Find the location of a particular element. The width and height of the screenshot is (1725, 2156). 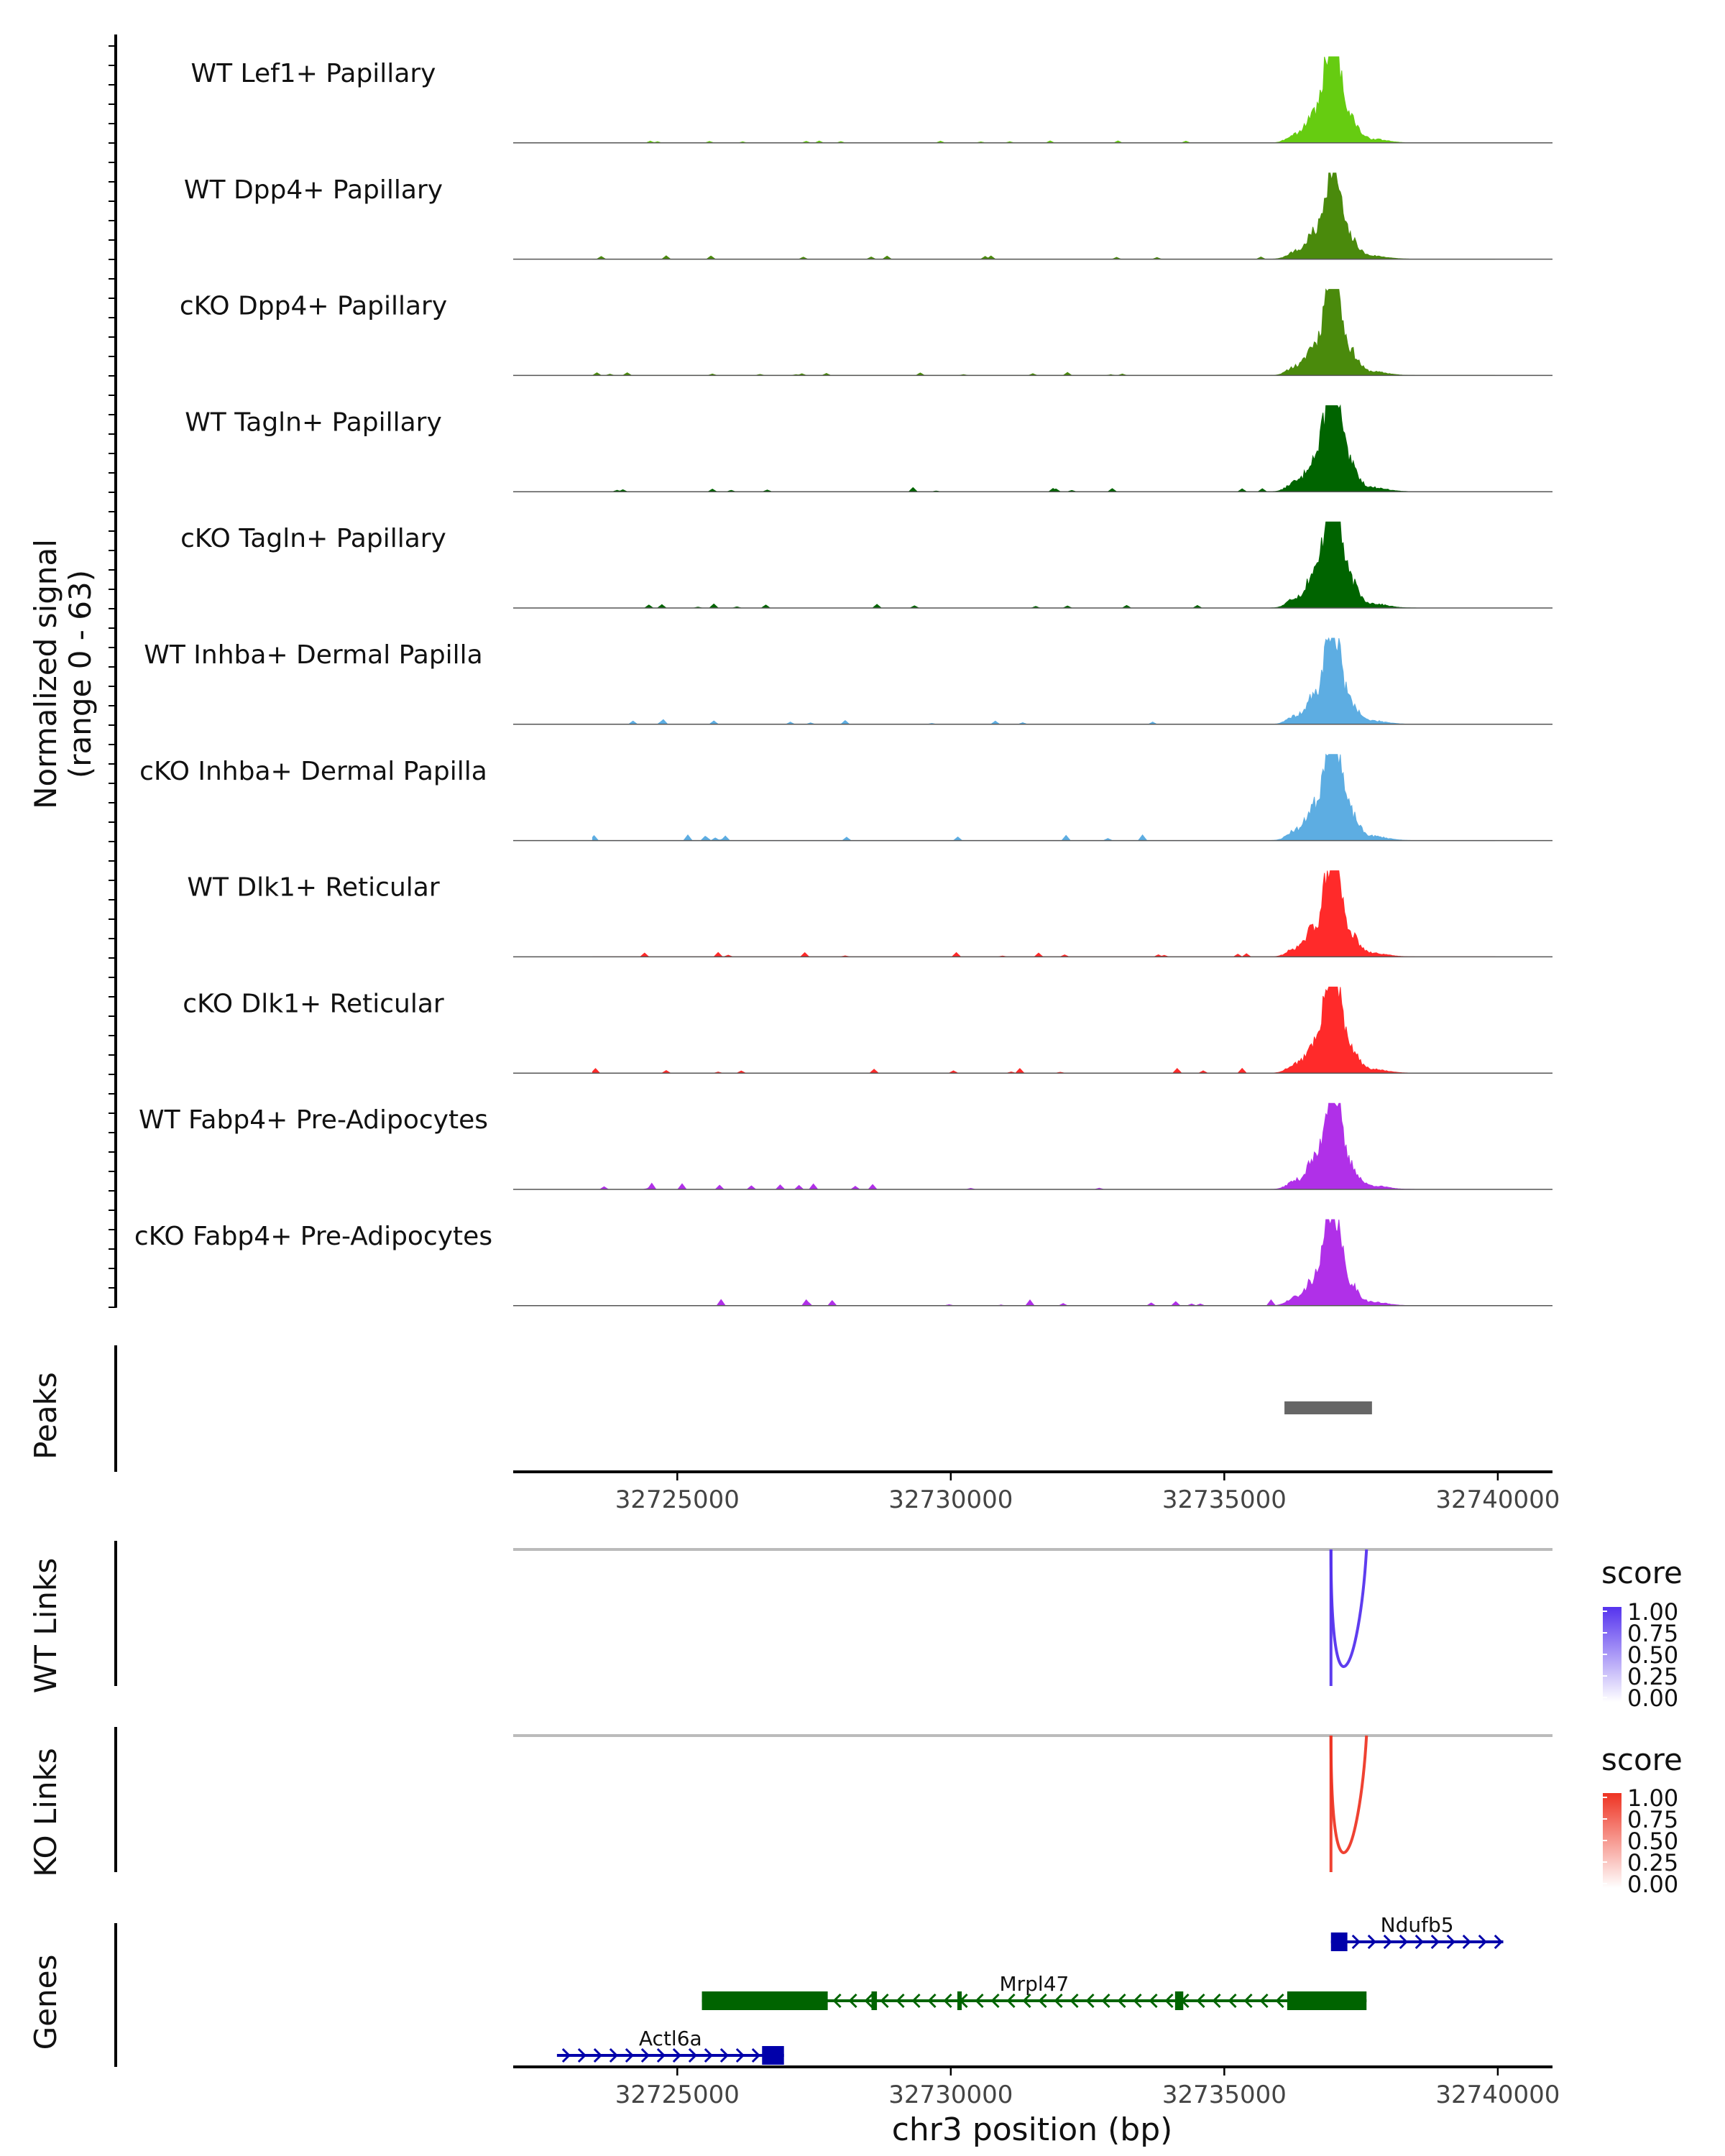

coverage-ylabel: Normalized signal is located at coordinates (45, 674).